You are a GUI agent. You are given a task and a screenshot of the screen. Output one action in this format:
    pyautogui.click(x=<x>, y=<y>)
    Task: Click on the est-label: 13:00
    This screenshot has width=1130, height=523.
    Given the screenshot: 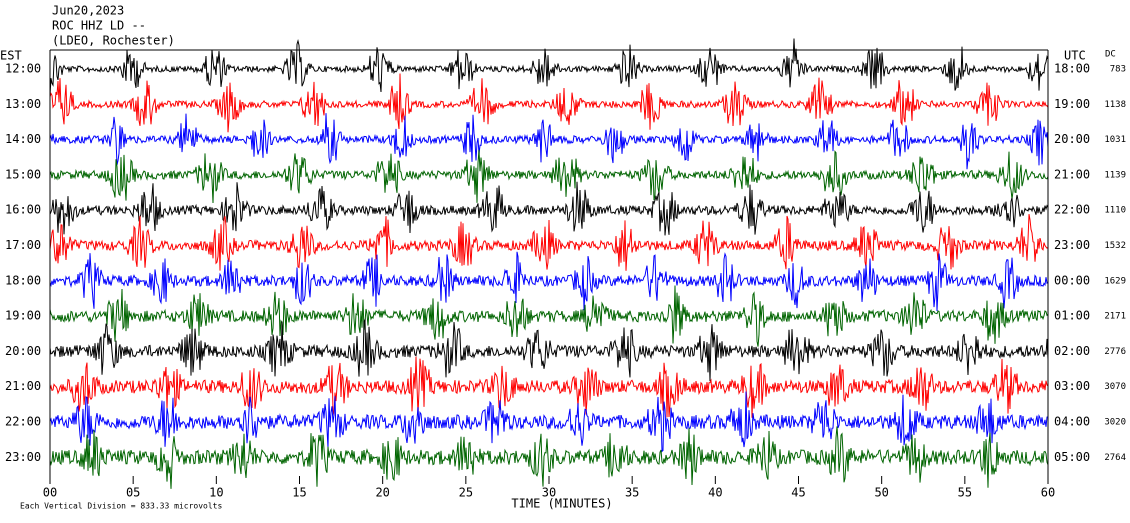 What is the action you would take?
    pyautogui.click(x=23, y=104)
    